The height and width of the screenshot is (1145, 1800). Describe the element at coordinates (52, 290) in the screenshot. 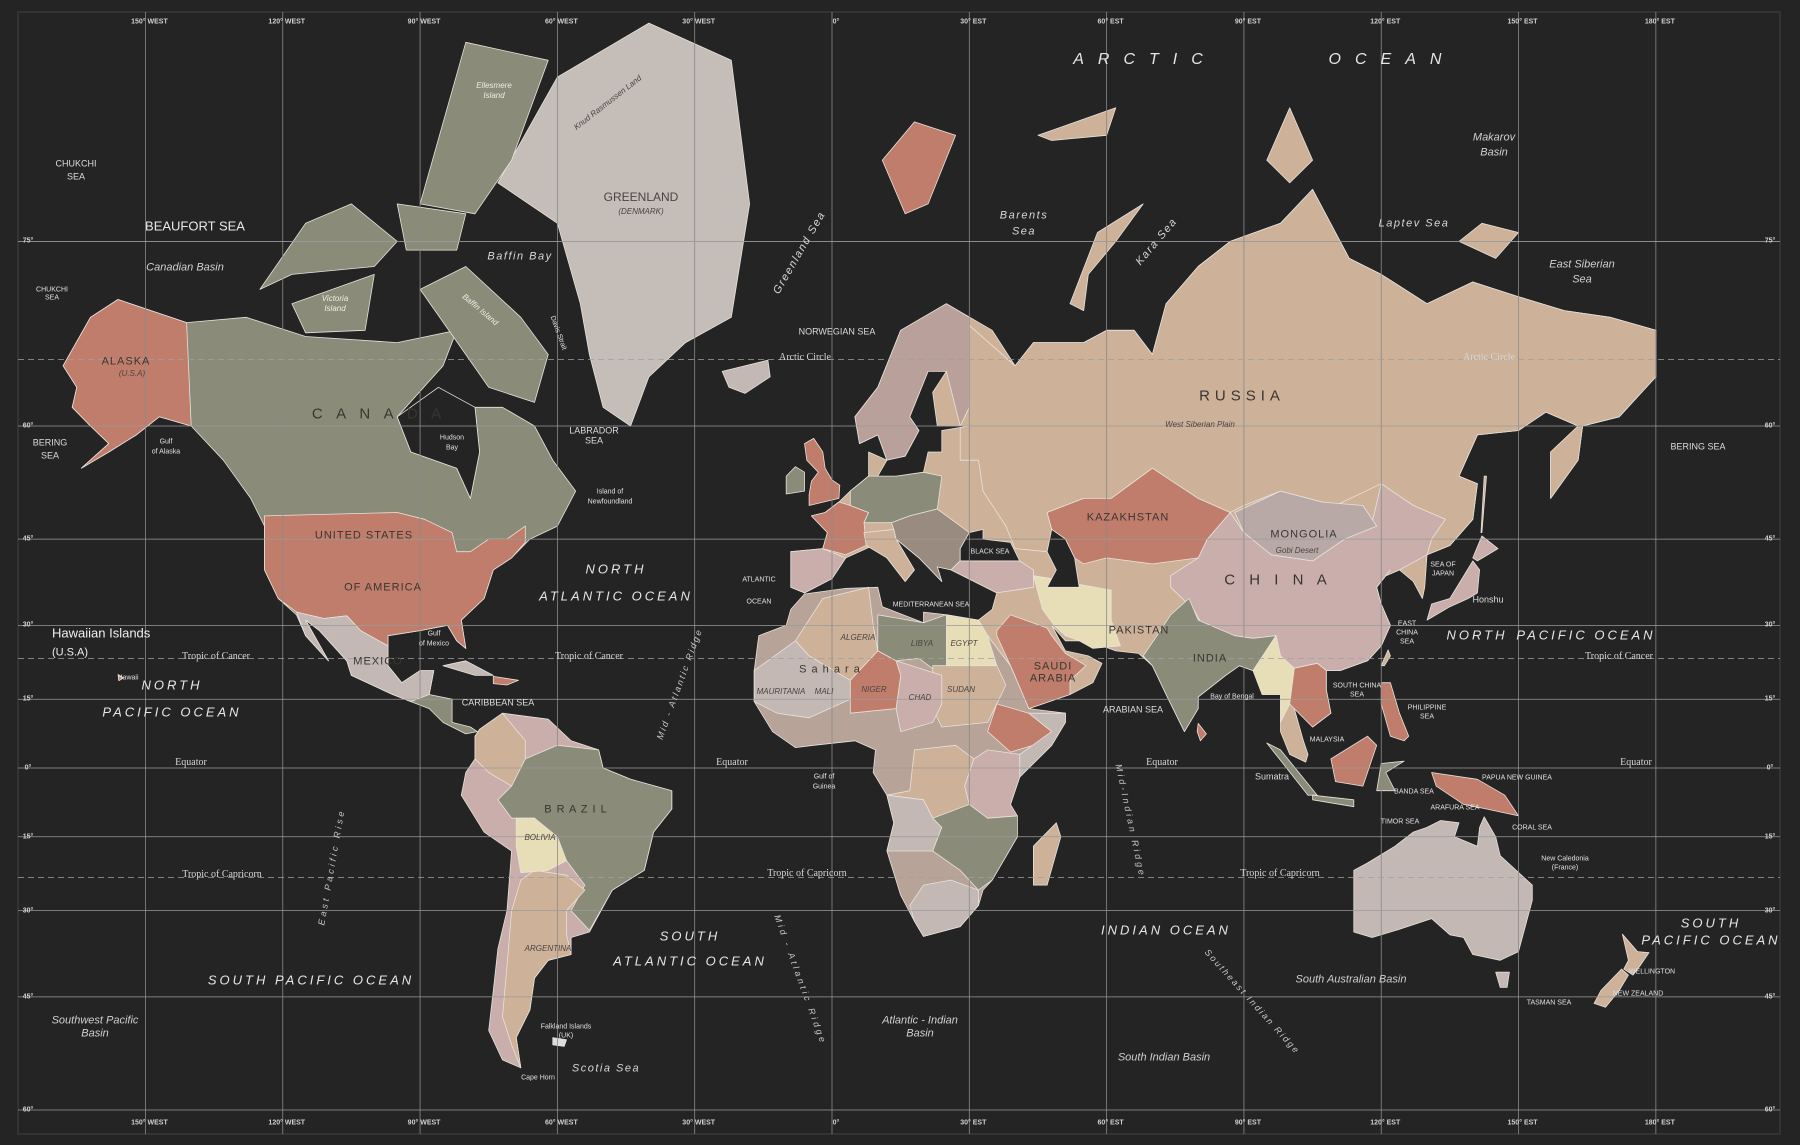

I see `label-chukchi-s1: CHUKCHI` at that location.